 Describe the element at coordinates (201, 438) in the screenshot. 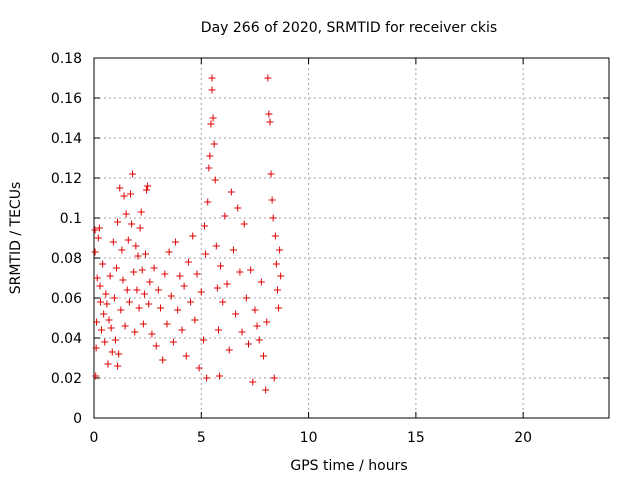

I see `x-tick-label: 5` at that location.